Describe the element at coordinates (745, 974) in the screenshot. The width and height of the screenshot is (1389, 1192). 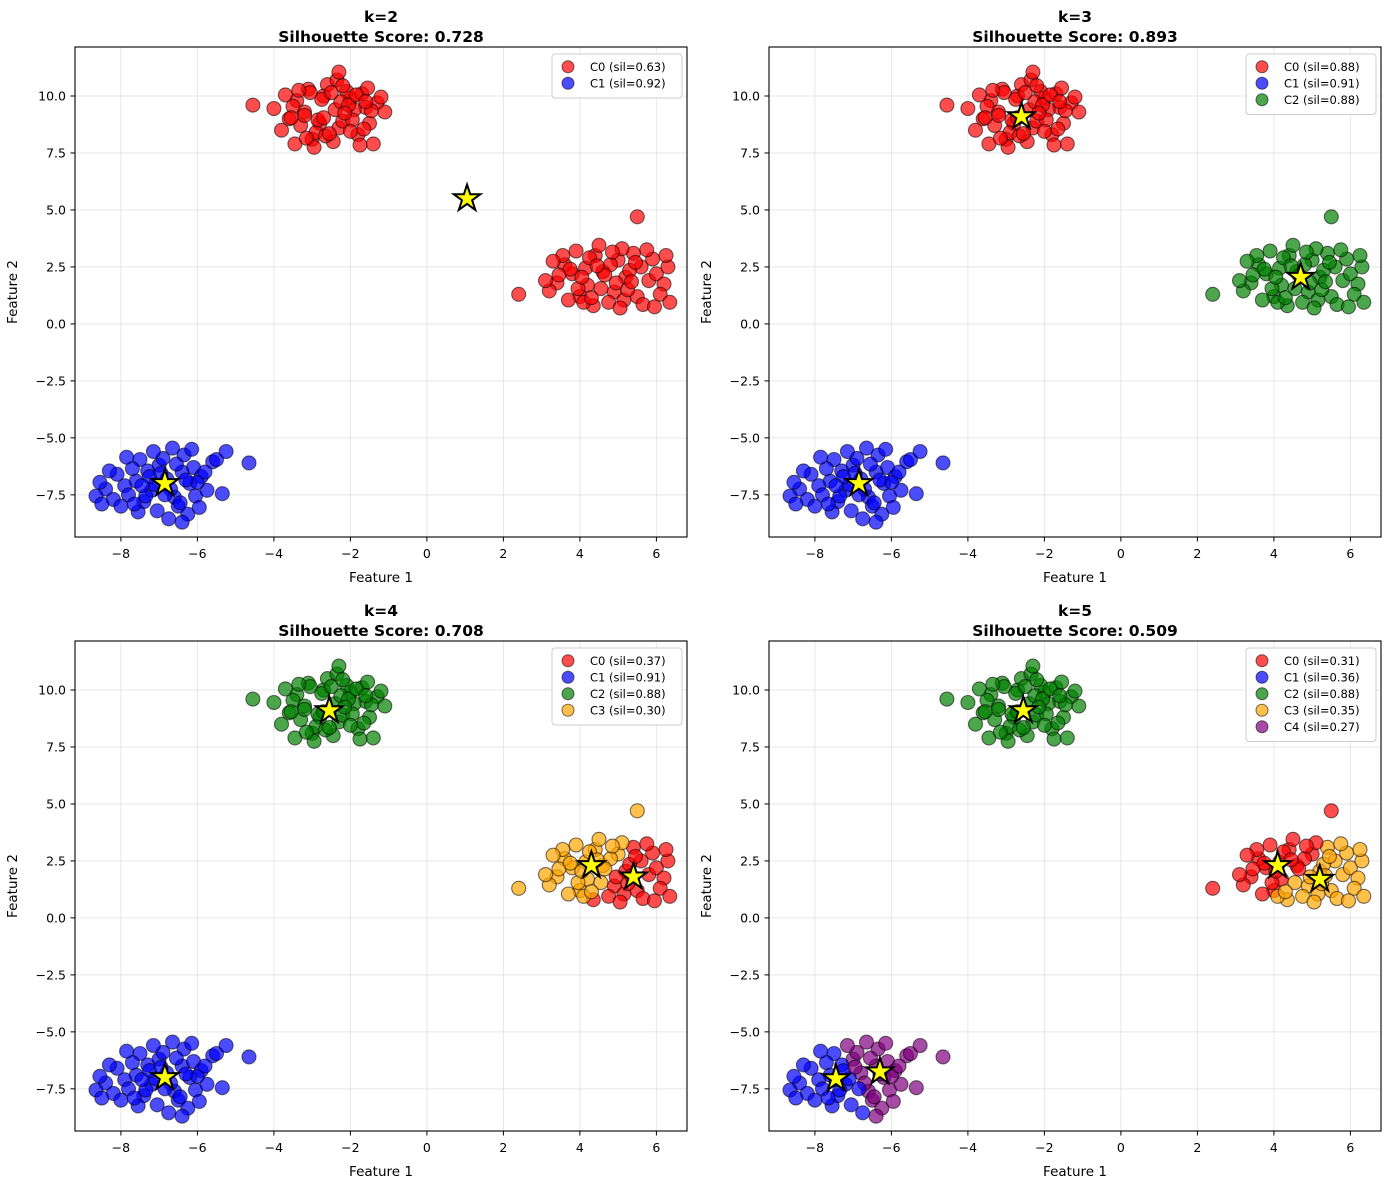
I see `y-tick-label: −2.5` at that location.